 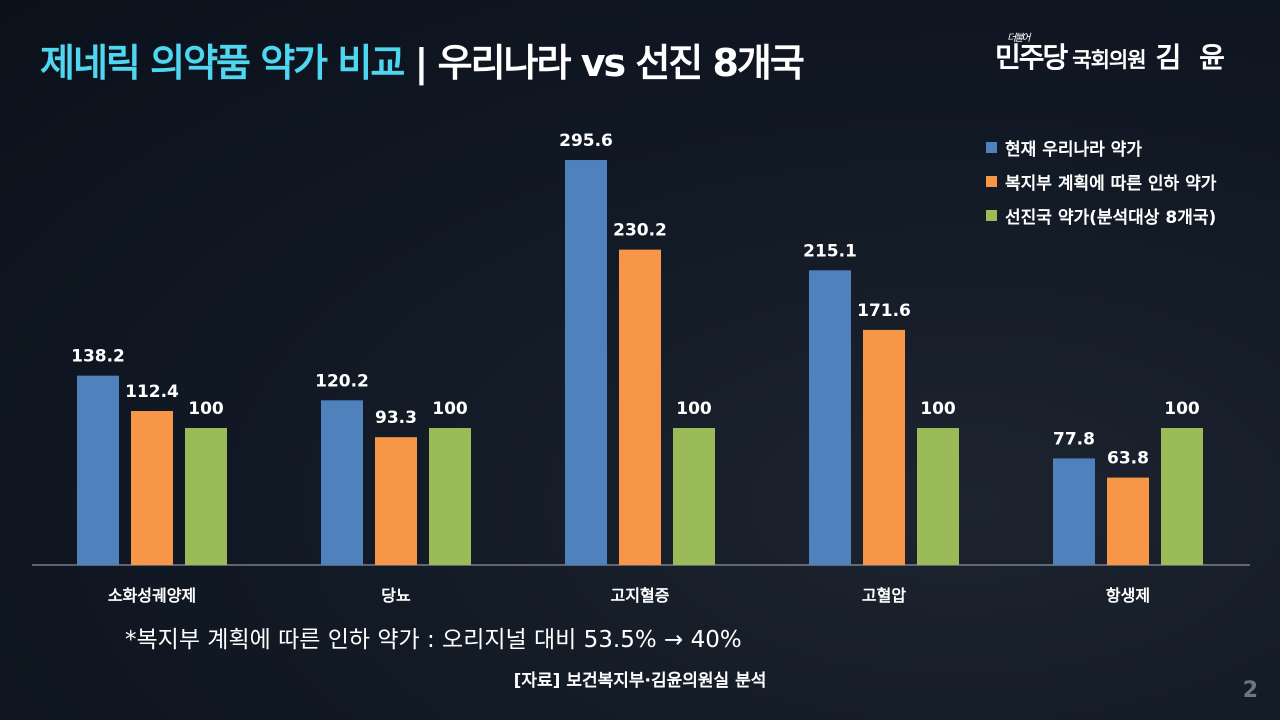 I want to click on category-label: 고혈압, so click(x=884, y=595).